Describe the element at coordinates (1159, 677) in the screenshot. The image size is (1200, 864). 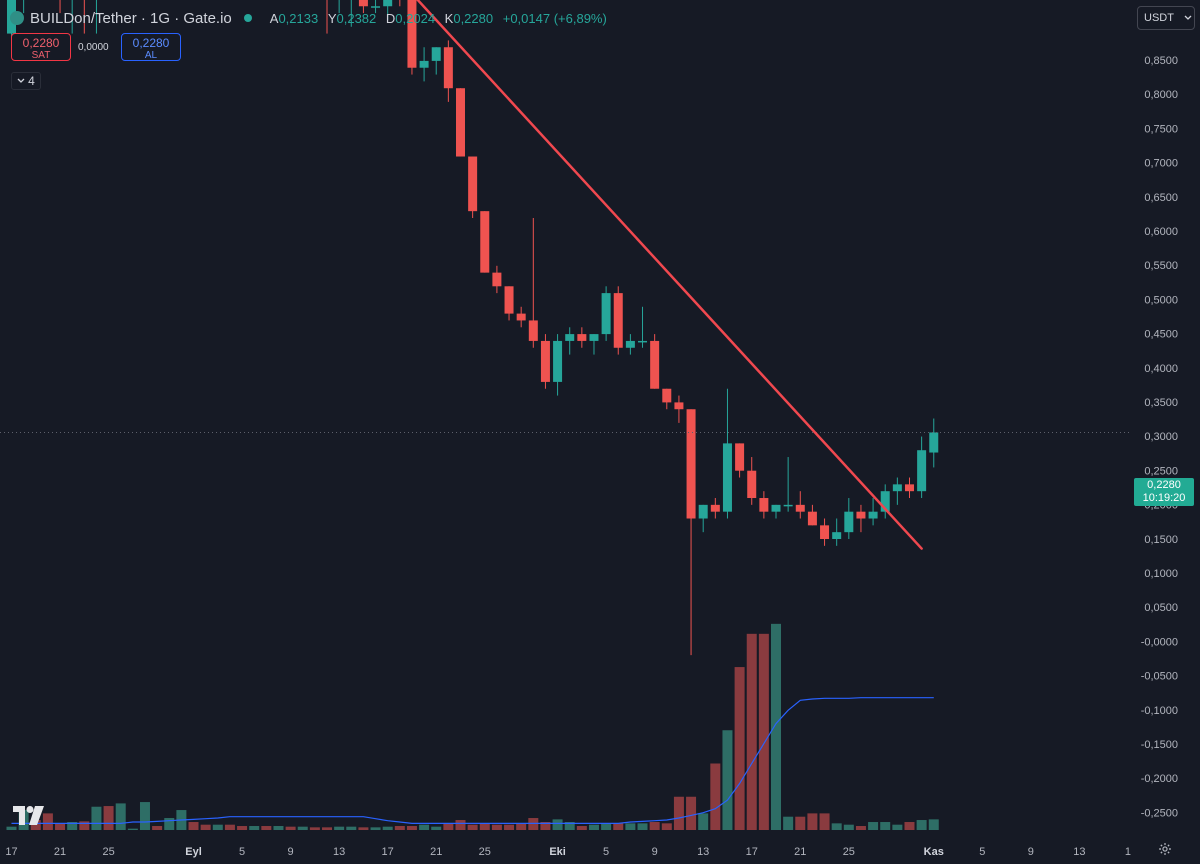
I see `price-tick-label: -0,0500` at that location.